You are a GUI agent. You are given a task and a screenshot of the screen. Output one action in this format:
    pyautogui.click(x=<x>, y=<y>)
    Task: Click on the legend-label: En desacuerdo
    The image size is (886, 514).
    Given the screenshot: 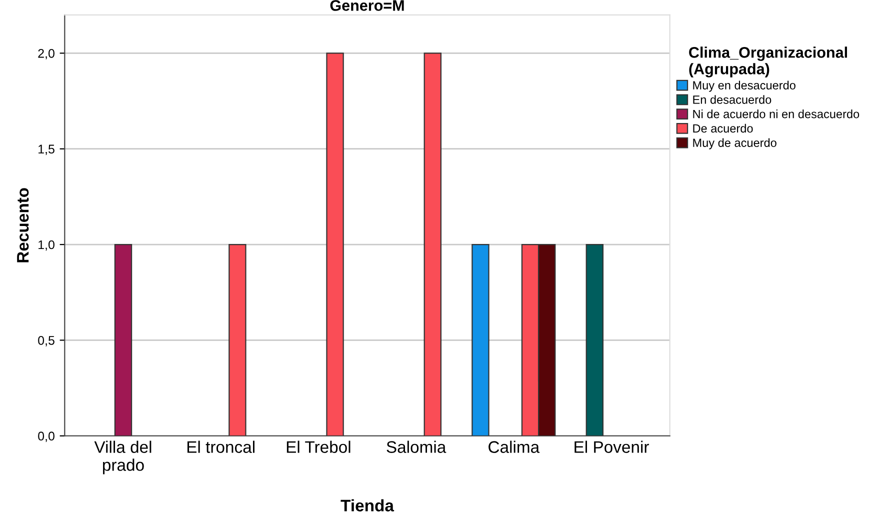 What is the action you would take?
    pyautogui.click(x=732, y=99)
    